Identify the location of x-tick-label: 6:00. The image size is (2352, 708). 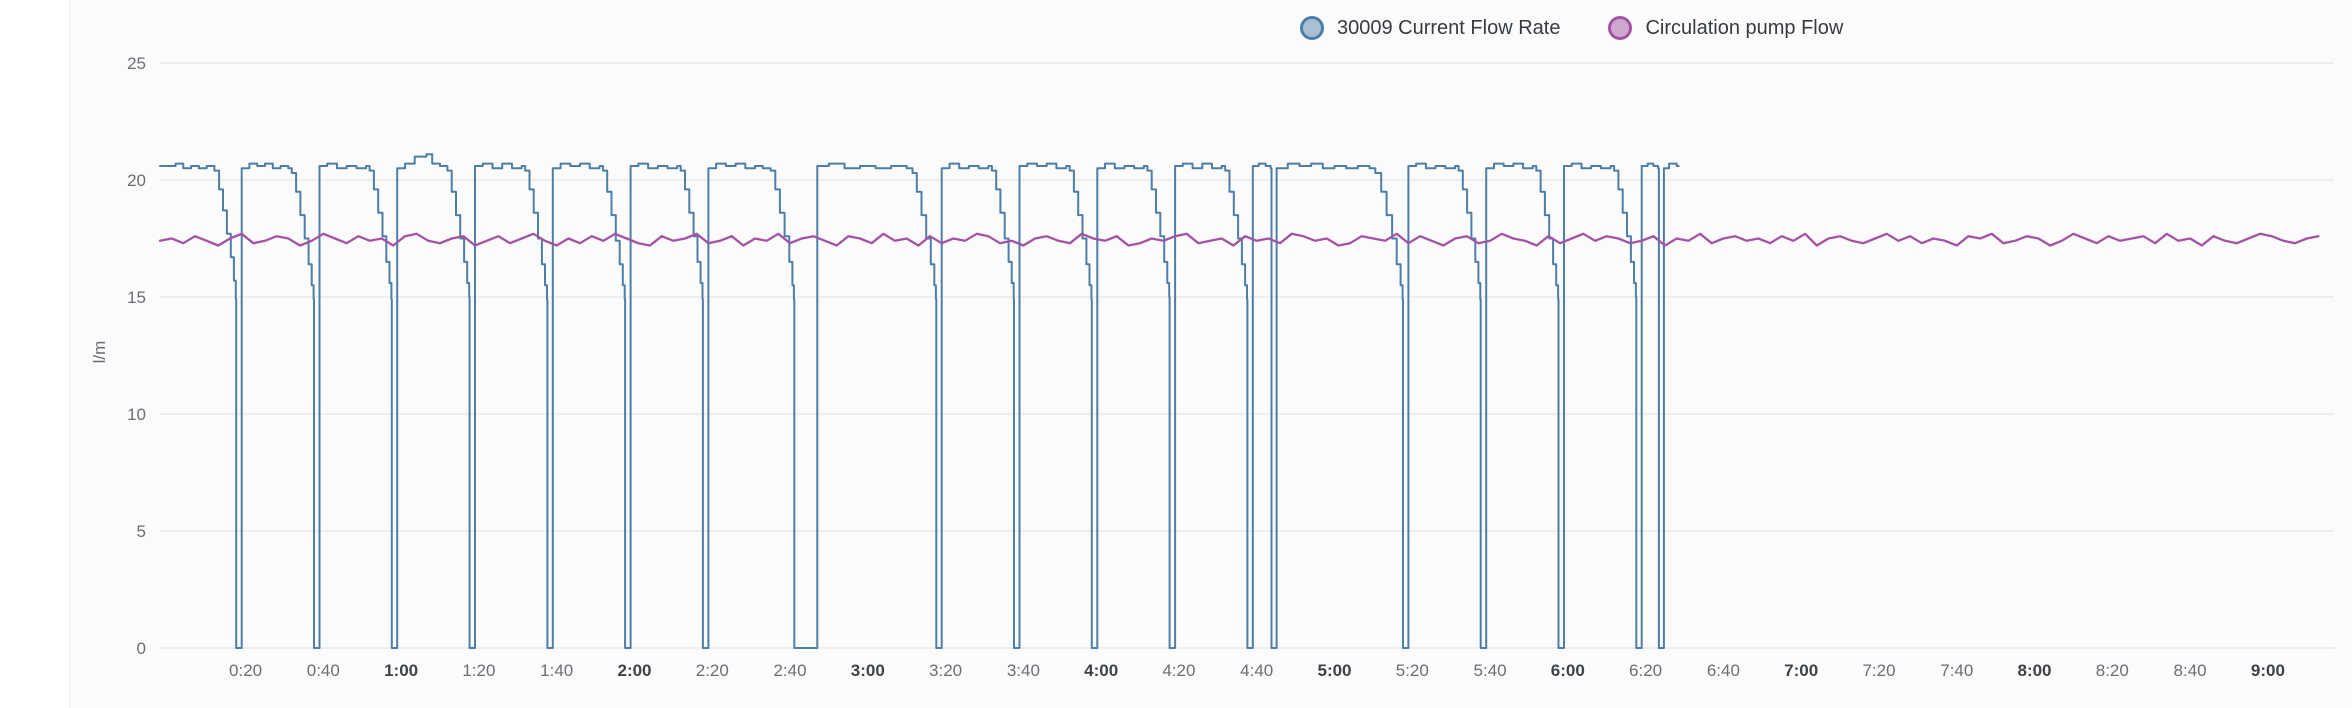
(1568, 670).